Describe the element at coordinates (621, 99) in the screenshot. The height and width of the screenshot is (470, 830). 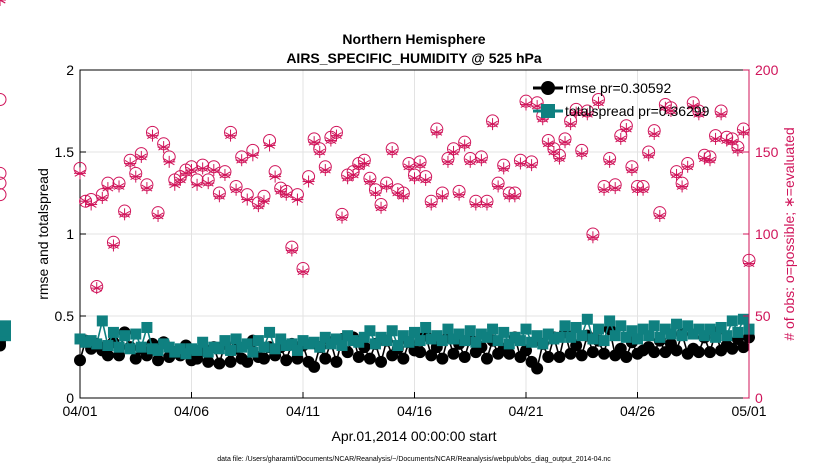
I see `legend: rmse pr=0.30592 totalspread pr=0.36299` at that location.